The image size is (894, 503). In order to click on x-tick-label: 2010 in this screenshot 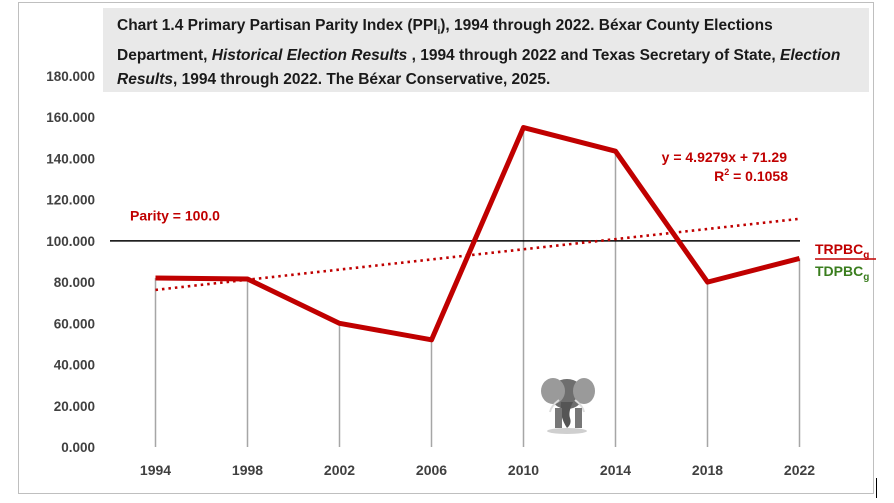, I will do `click(523, 470)`.